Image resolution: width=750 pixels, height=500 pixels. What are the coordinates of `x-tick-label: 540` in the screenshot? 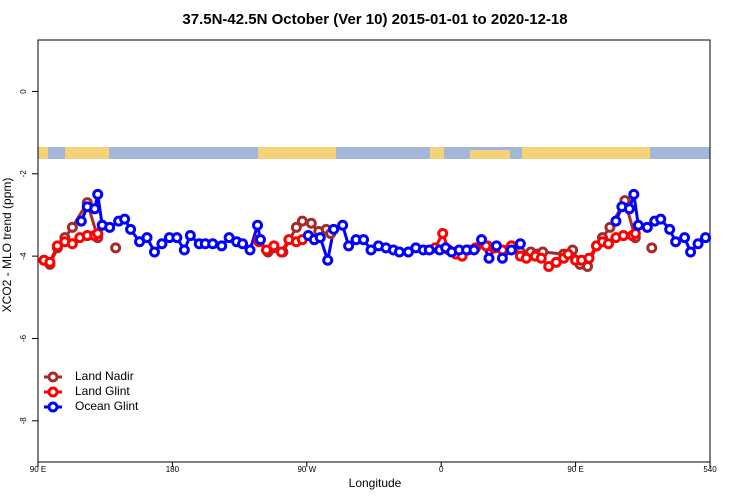 It's located at (710, 469).